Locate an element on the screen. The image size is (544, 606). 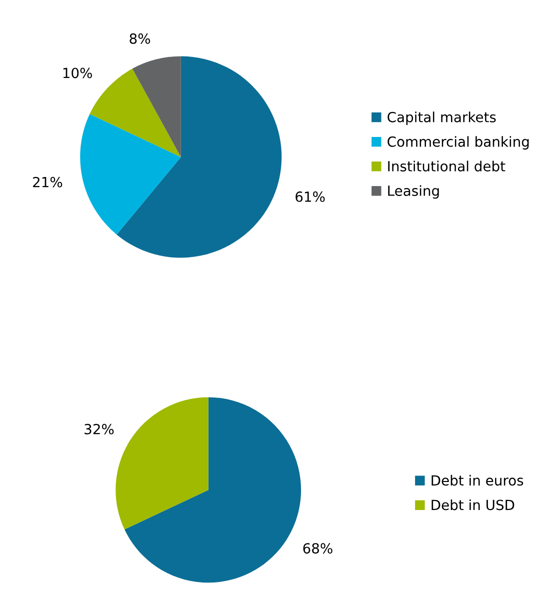
data-label: 32% is located at coordinates (99, 429).